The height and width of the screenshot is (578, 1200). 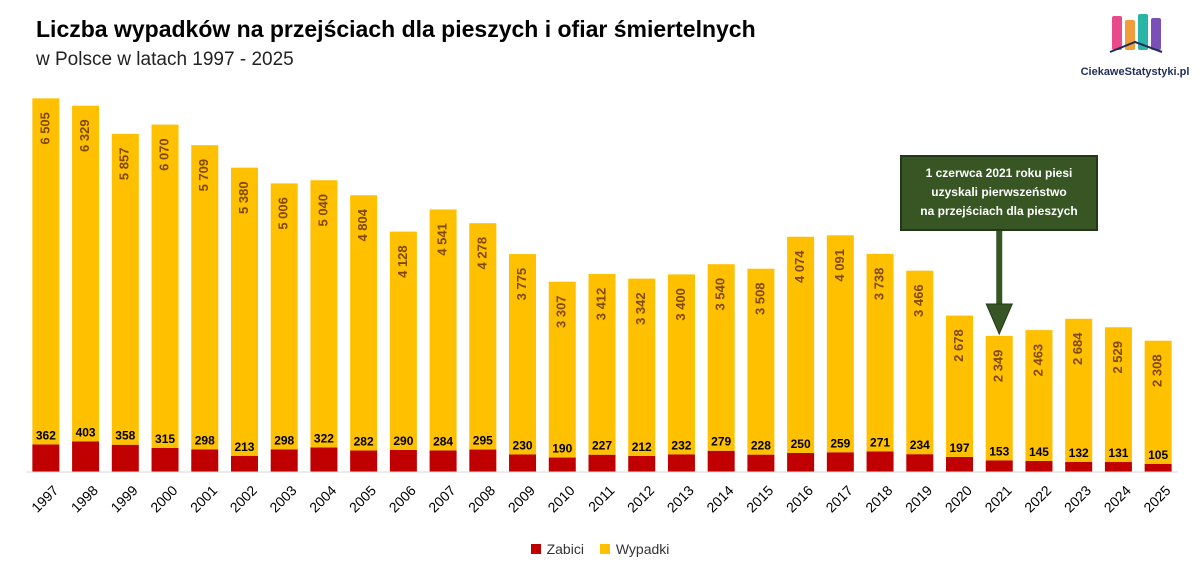 I want to click on bar-wypadki-2019, so click(x=920, y=362).